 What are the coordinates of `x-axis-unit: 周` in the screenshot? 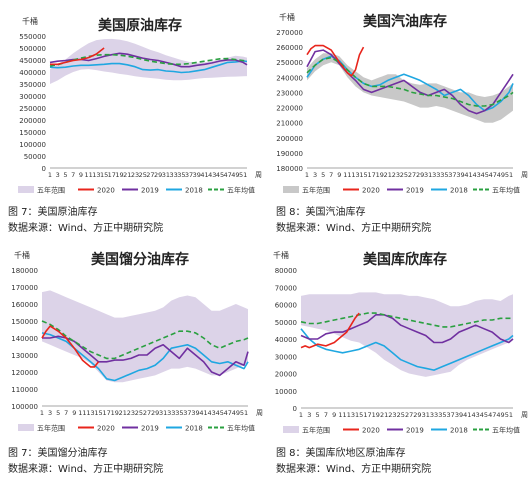 It's located at (259, 413).